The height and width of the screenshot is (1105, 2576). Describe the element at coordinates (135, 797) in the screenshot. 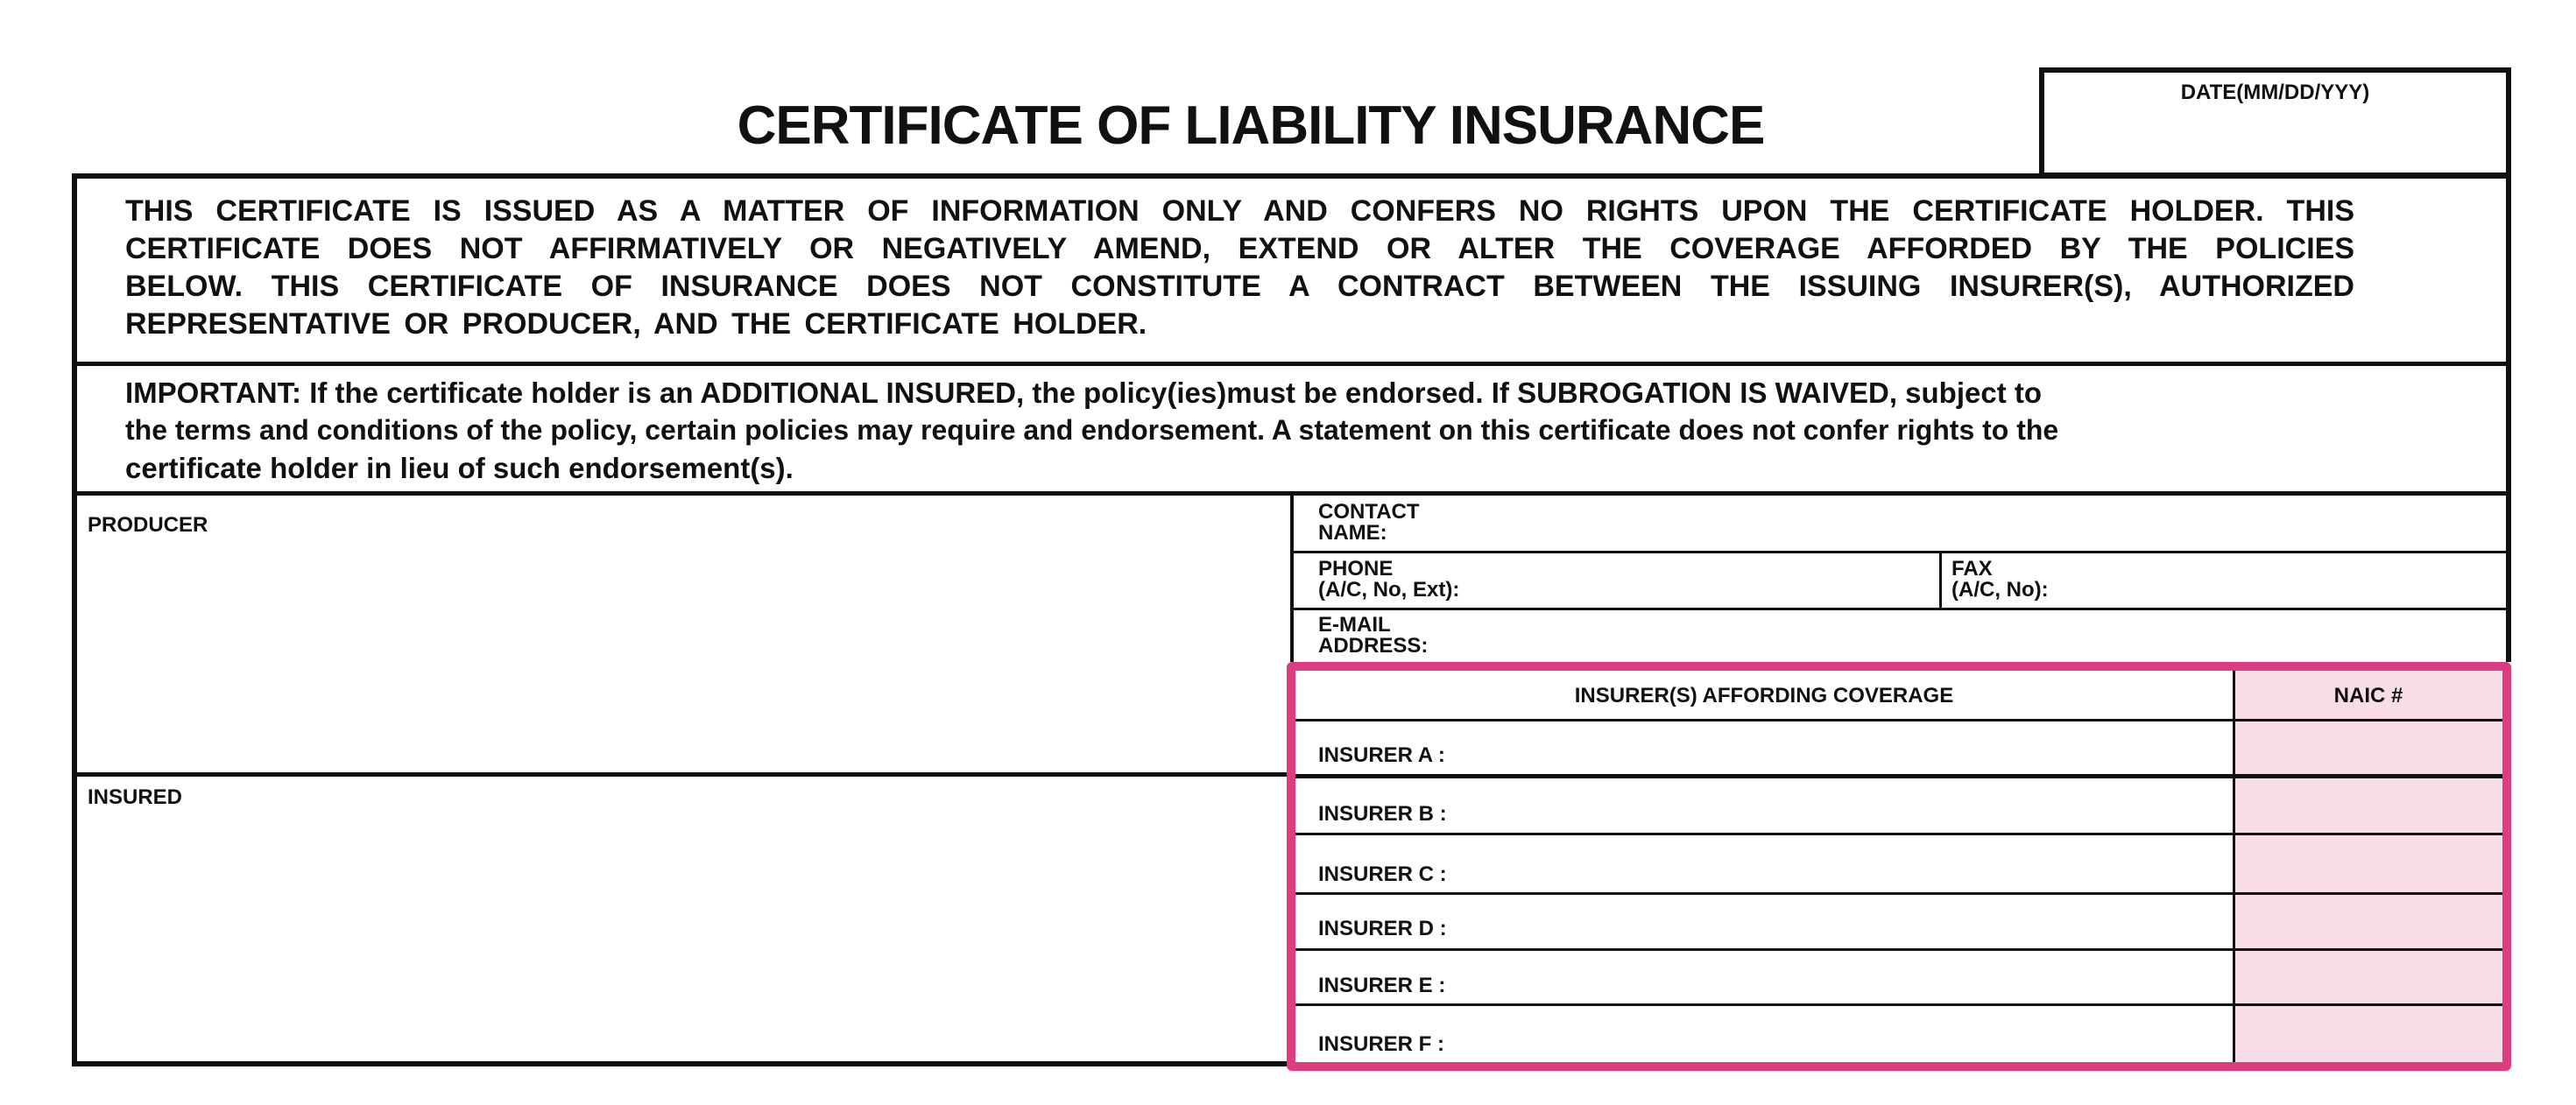

I see `insured-label: INSURED` at that location.